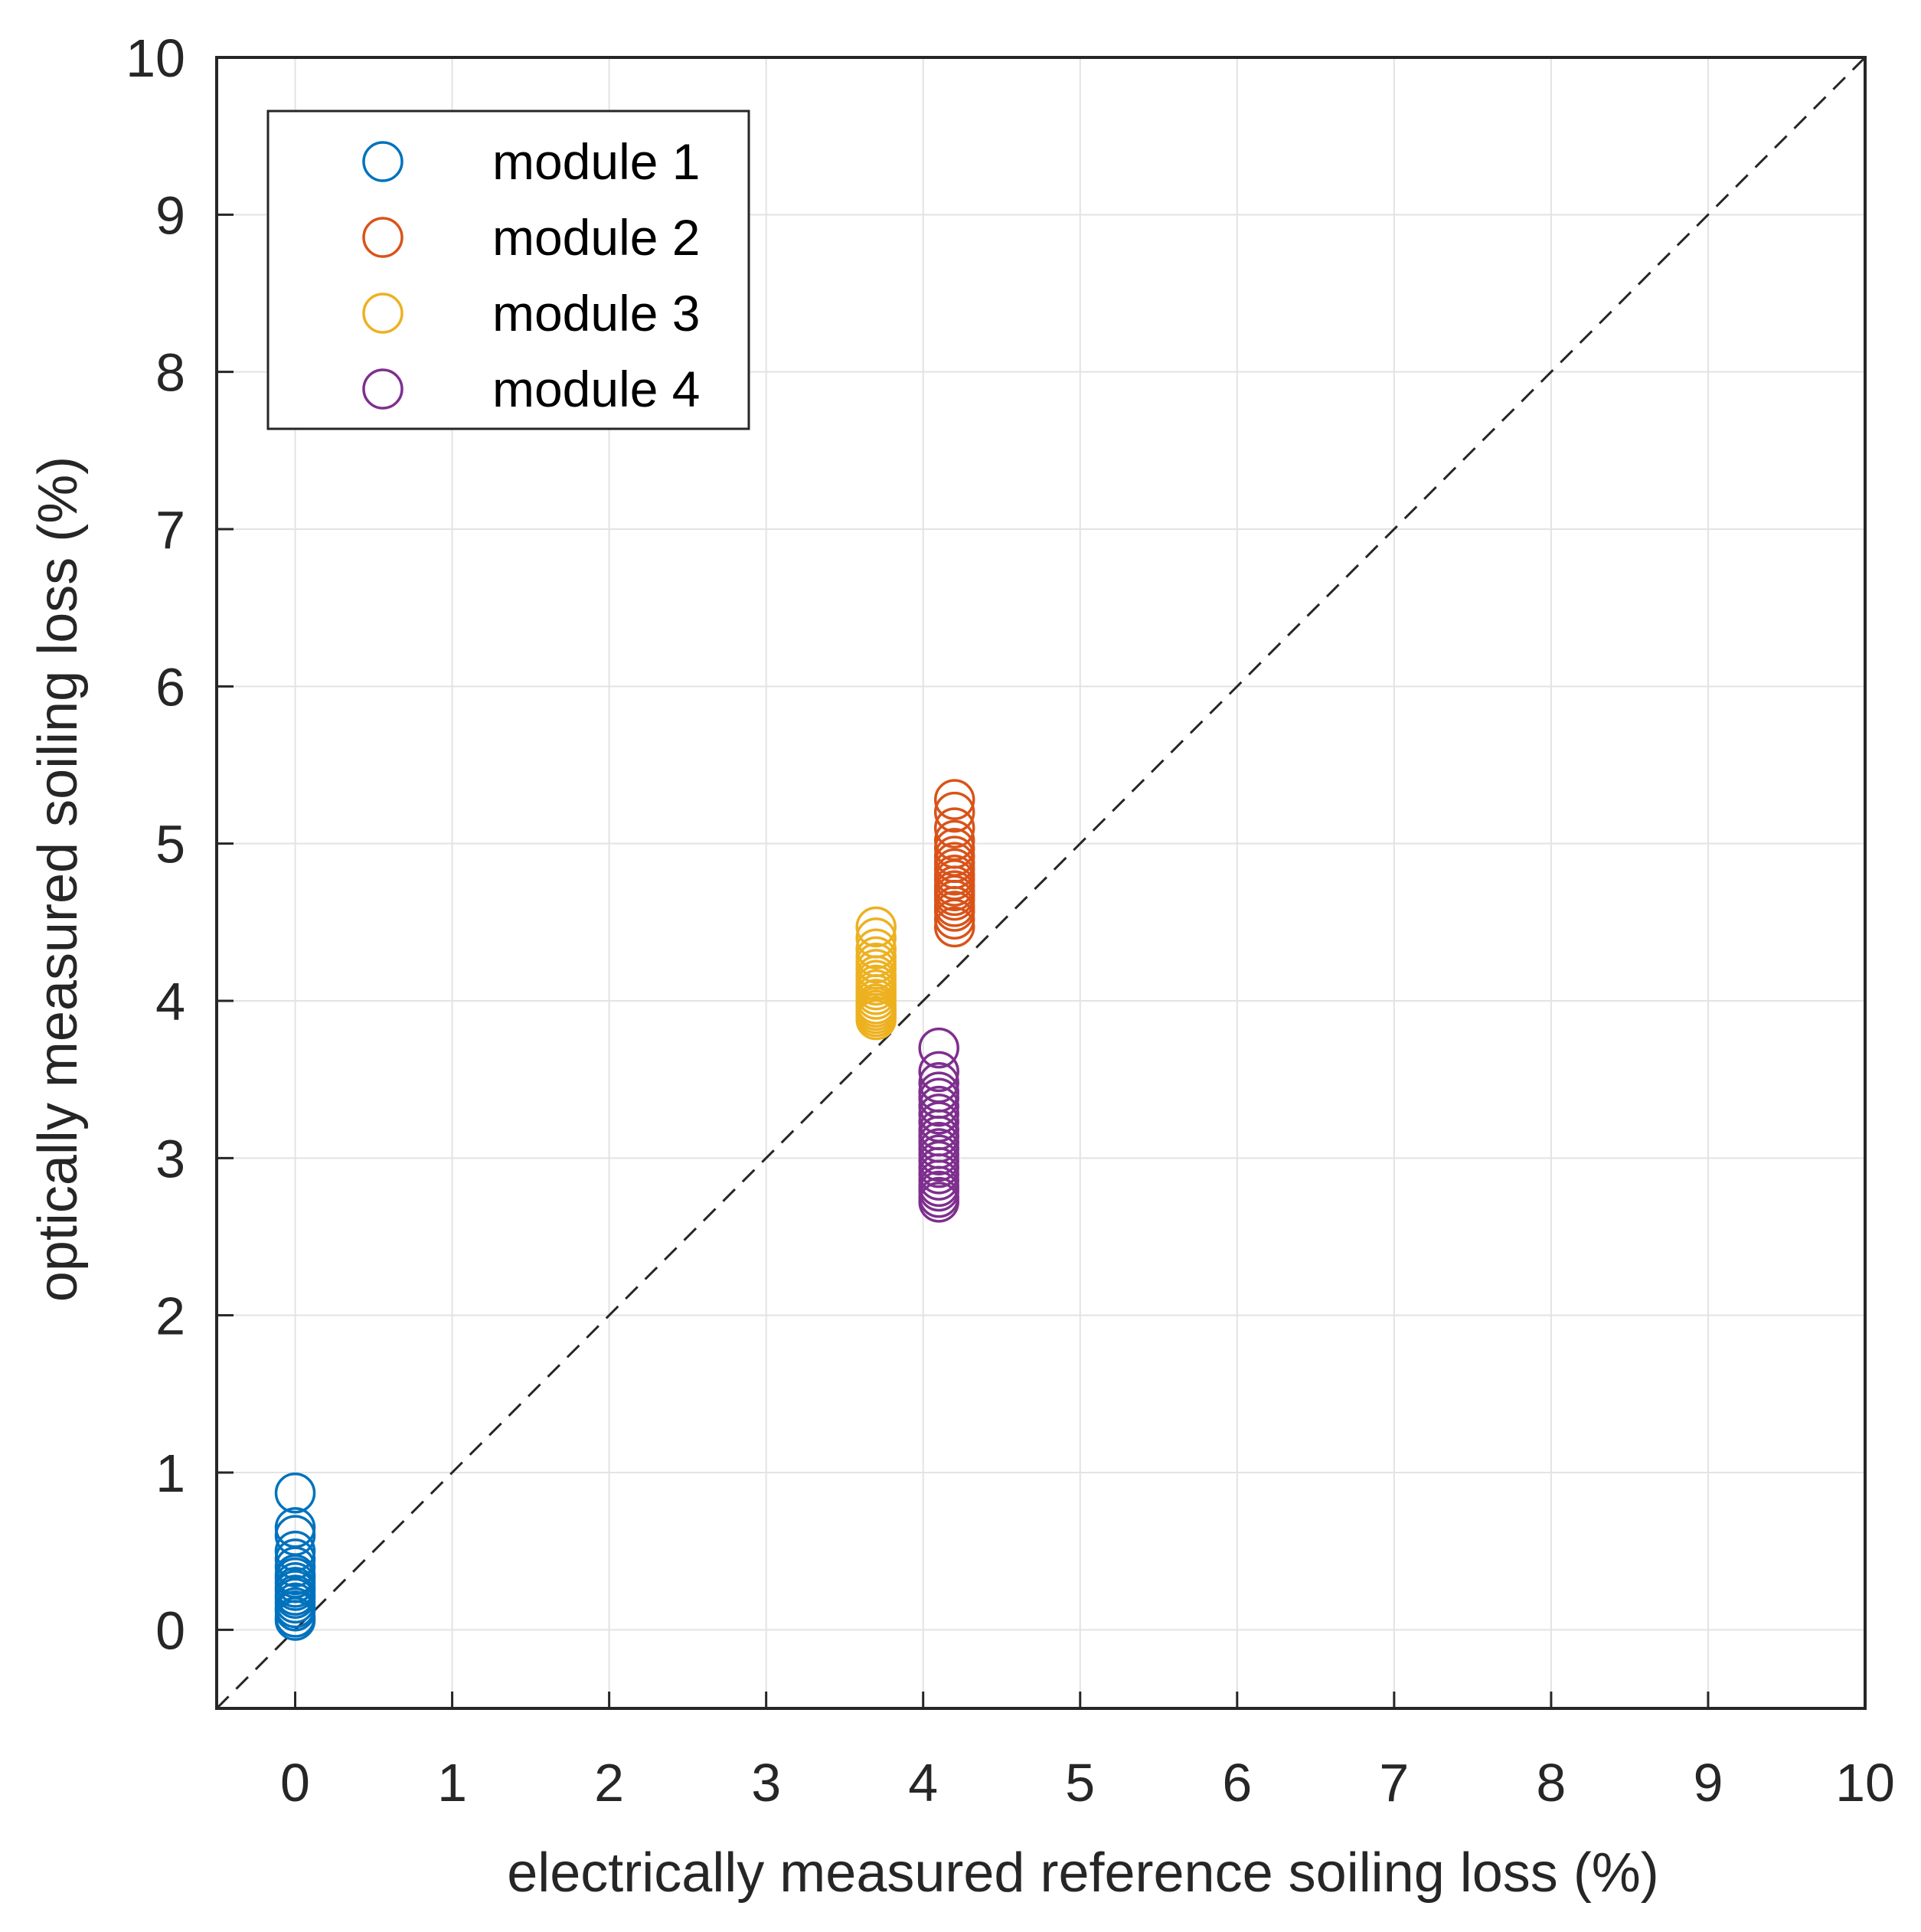  I want to click on x-tick-label: 6, so click(1237, 1783).